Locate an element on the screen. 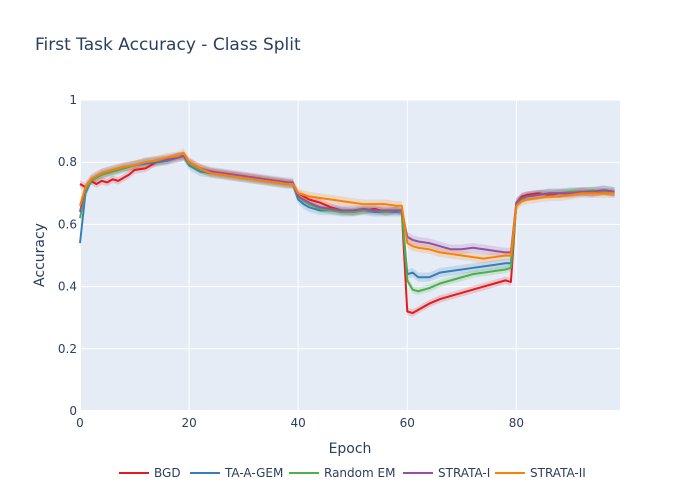 This screenshot has width=700, height=500. chart-title: First Task Accuracy - Class Split is located at coordinates (168, 45).